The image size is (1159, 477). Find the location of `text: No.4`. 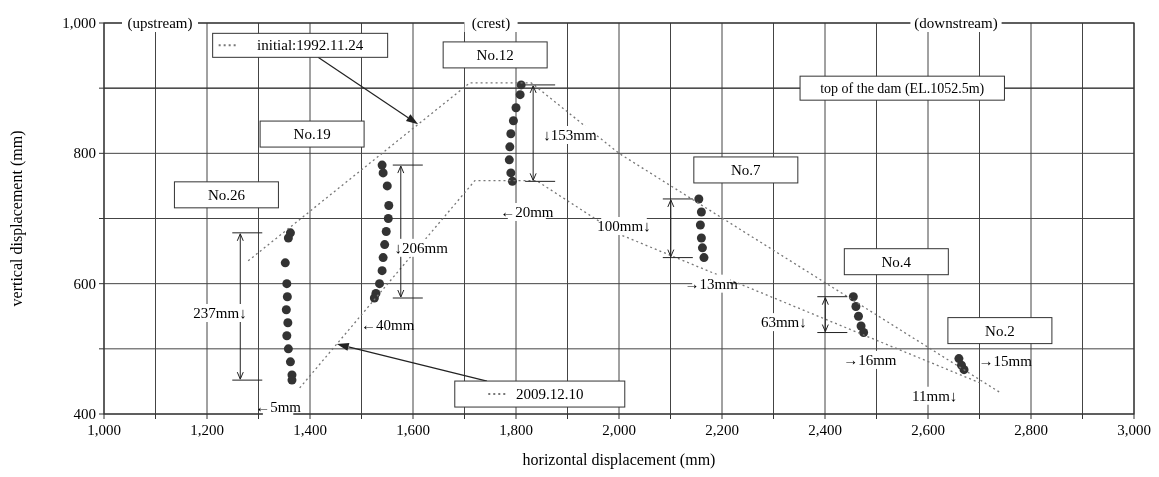

text: No.4 is located at coordinates (896, 261).